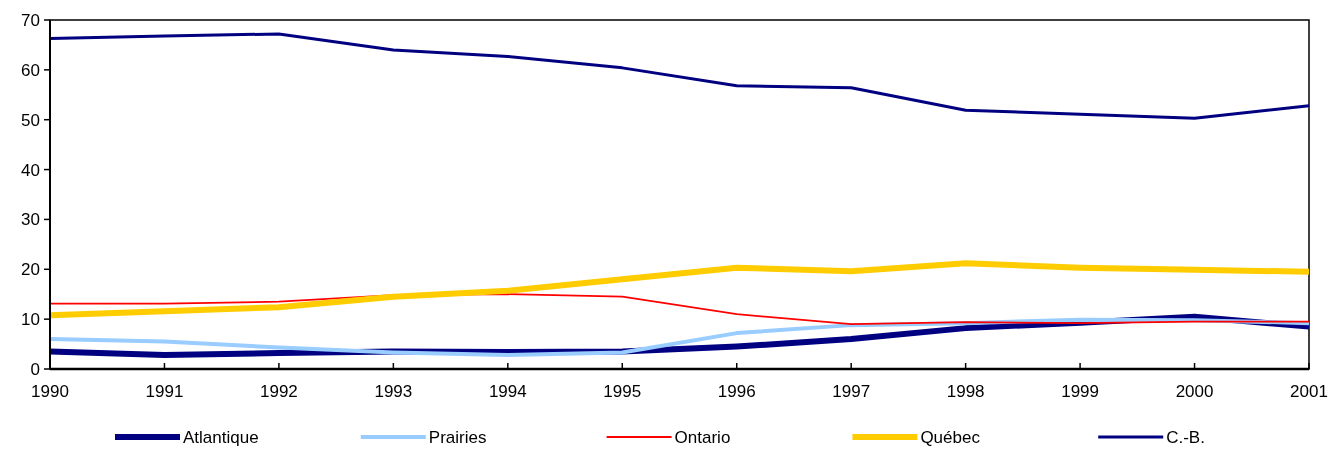  I want to click on legend-label: Atlantique, so click(221, 437).